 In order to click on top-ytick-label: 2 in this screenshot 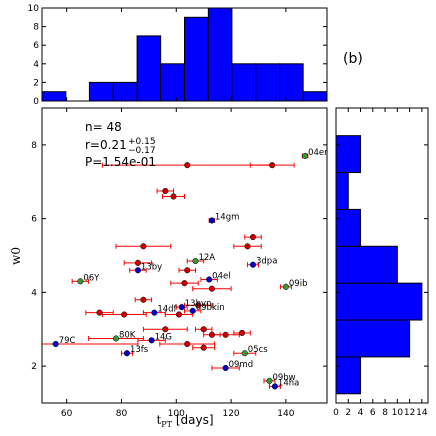, I will do `click(36, 83)`.